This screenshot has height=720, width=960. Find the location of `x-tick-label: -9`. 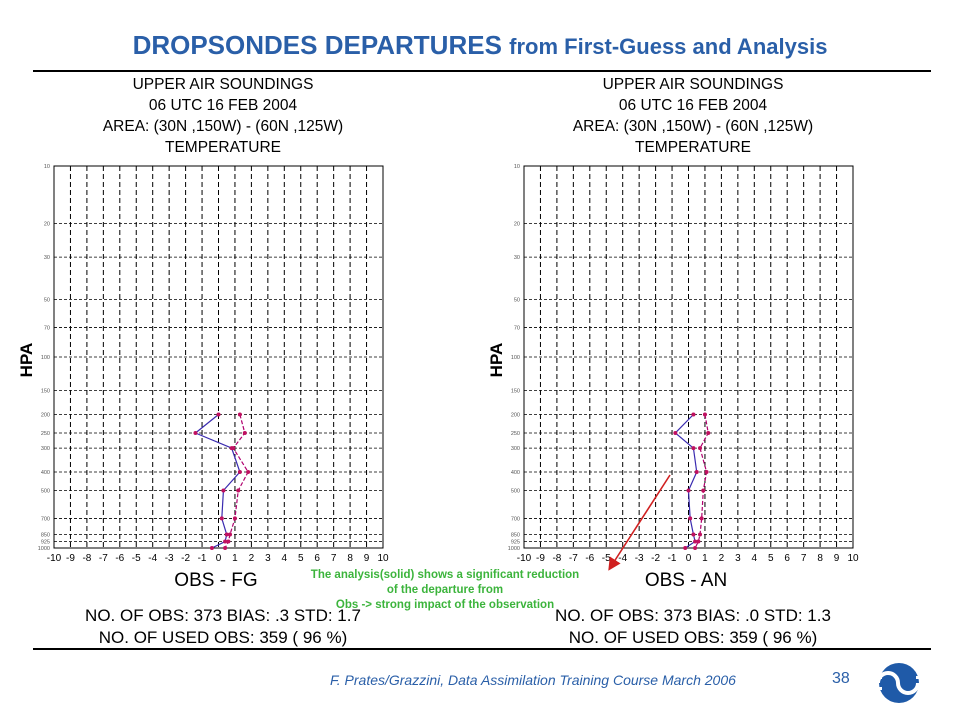

x-tick-label: -9 is located at coordinates (540, 558).